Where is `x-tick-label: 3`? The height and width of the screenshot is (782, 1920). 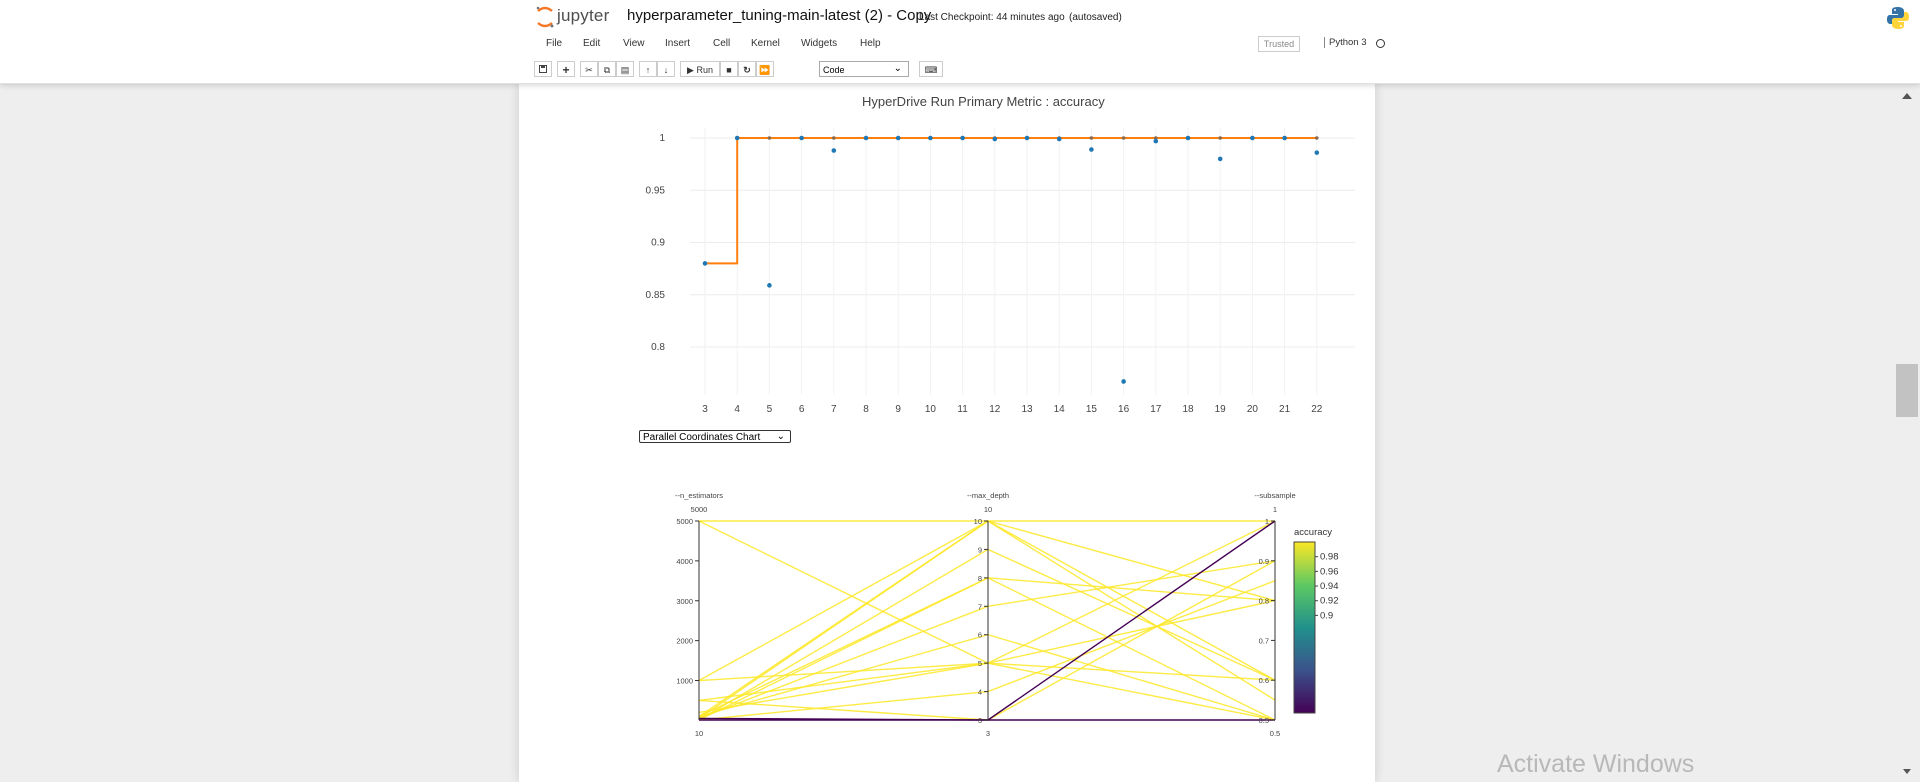
x-tick-label: 3 is located at coordinates (705, 409).